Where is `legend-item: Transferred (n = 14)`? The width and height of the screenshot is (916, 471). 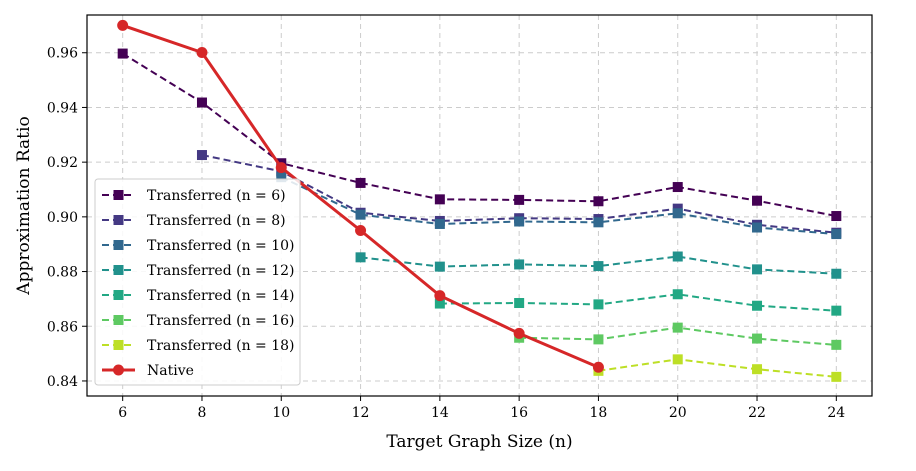 legend-item: Transferred (n = 14) is located at coordinates (198, 296).